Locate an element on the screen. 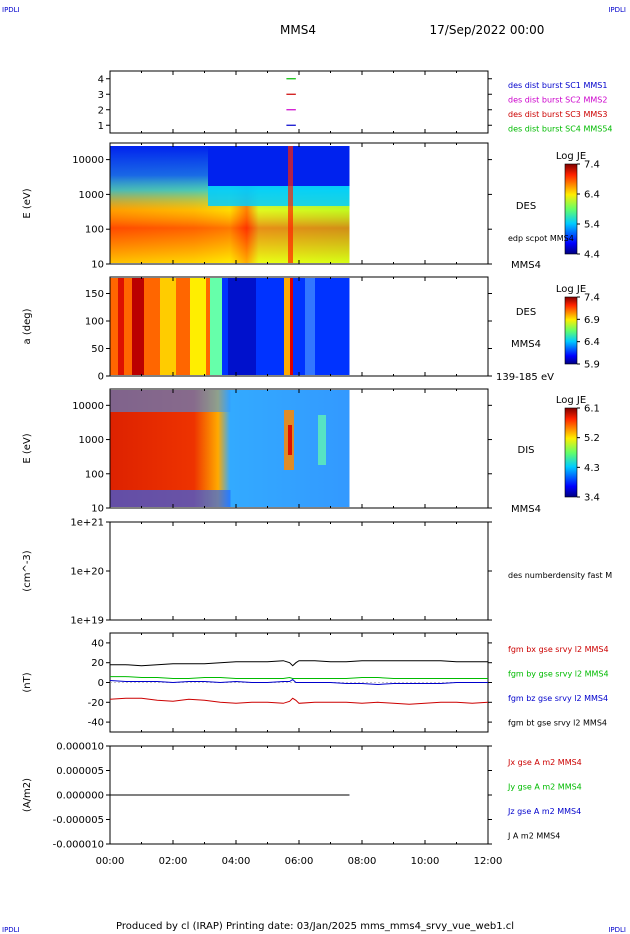  y-tick-label-burst: 1 is located at coordinates (101, 126).